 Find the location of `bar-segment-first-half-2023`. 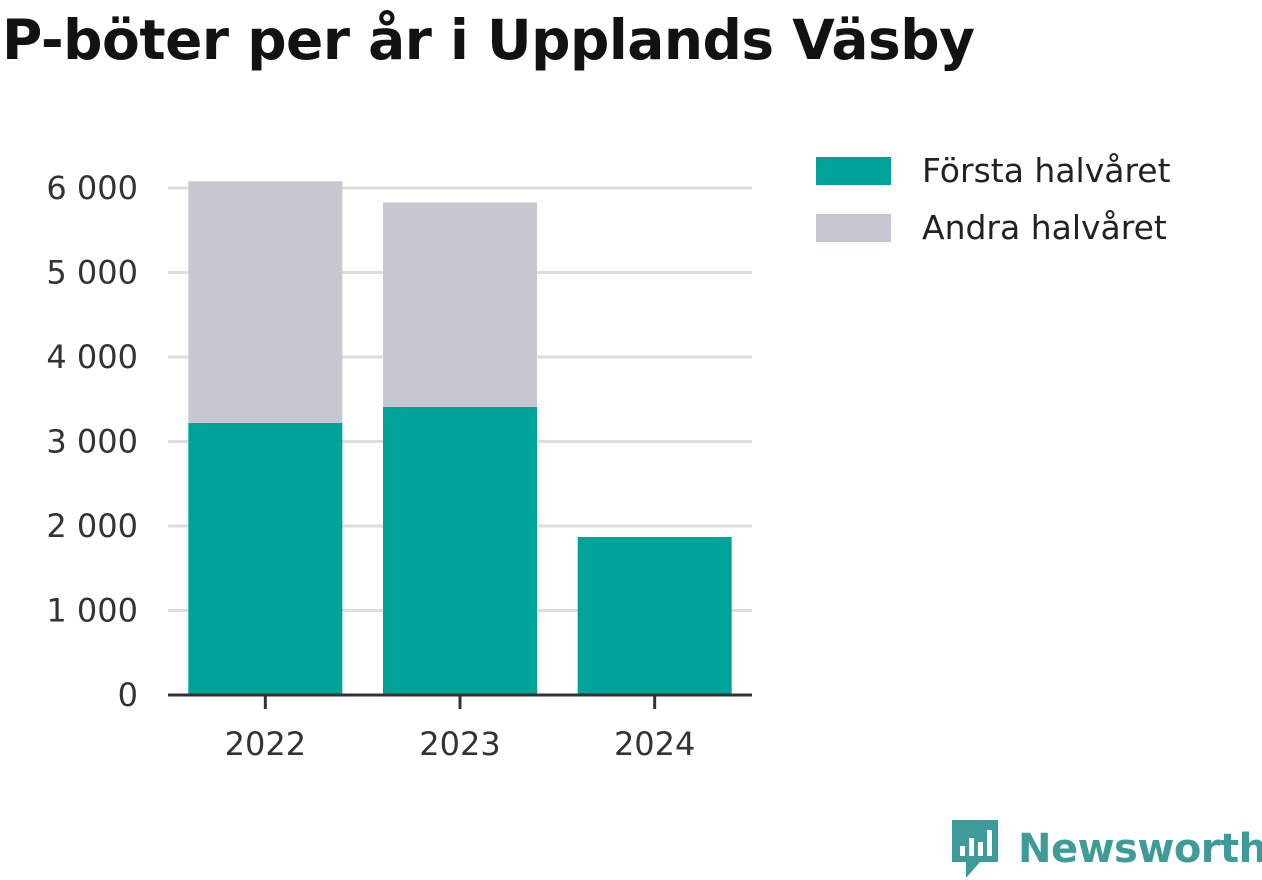

bar-segment-first-half-2023 is located at coordinates (460, 550).